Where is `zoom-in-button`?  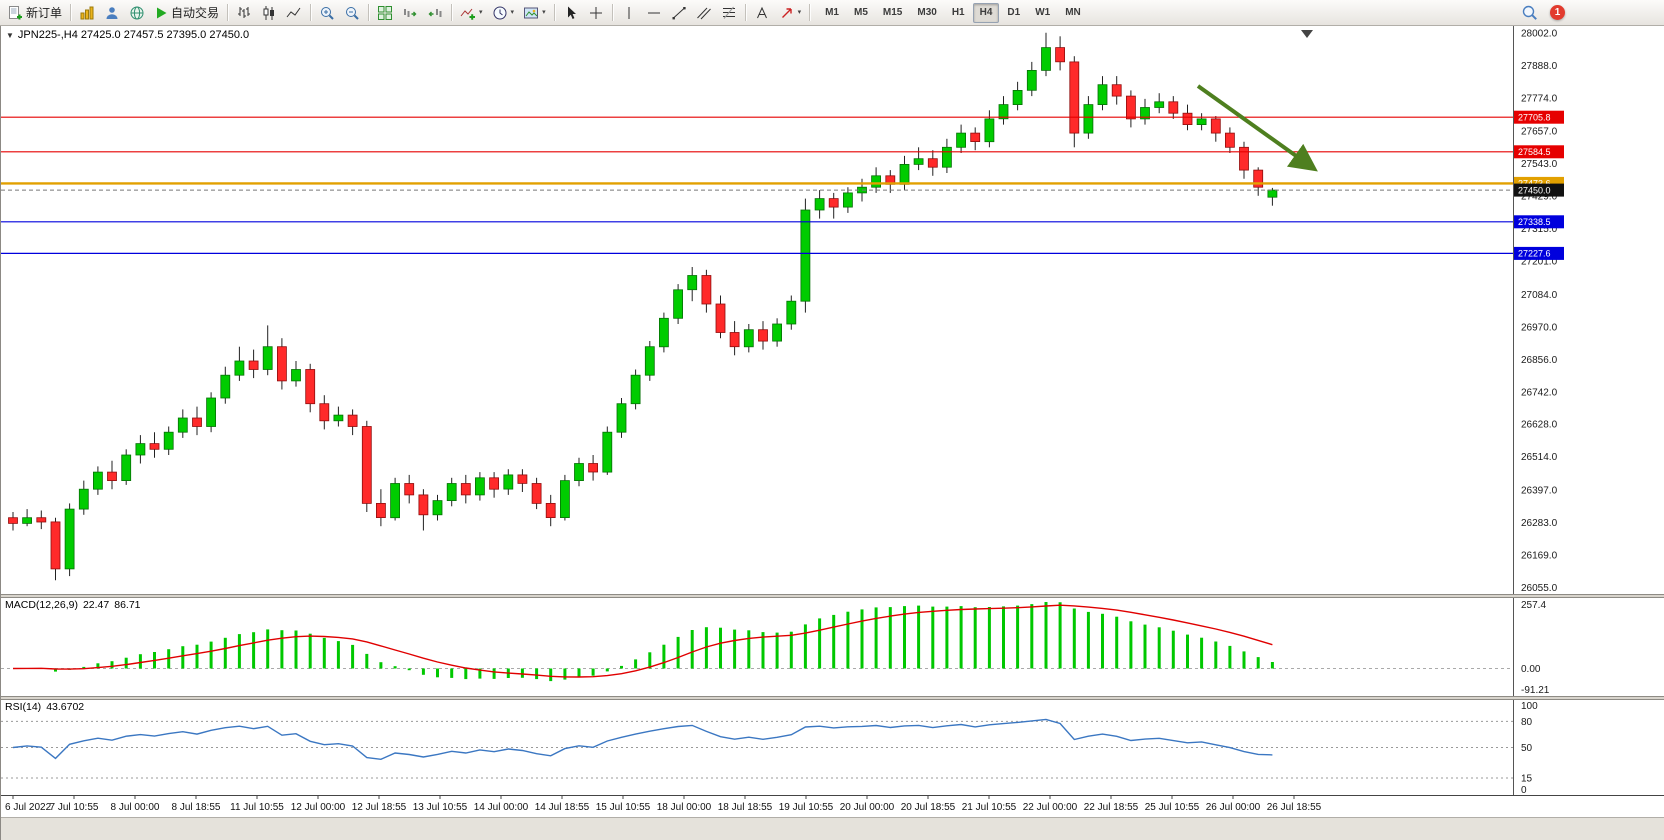
zoom-in-button is located at coordinates (327, 13).